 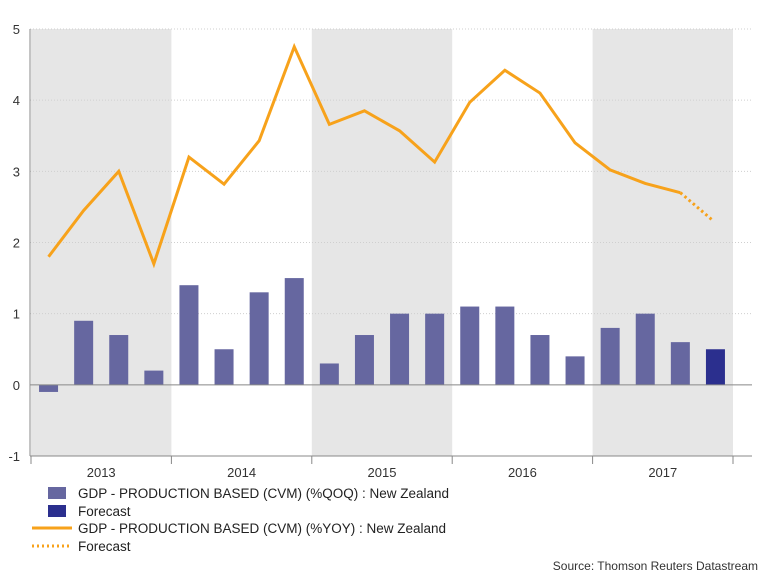 I want to click on y-tick-label-0: 0, so click(x=16, y=385).